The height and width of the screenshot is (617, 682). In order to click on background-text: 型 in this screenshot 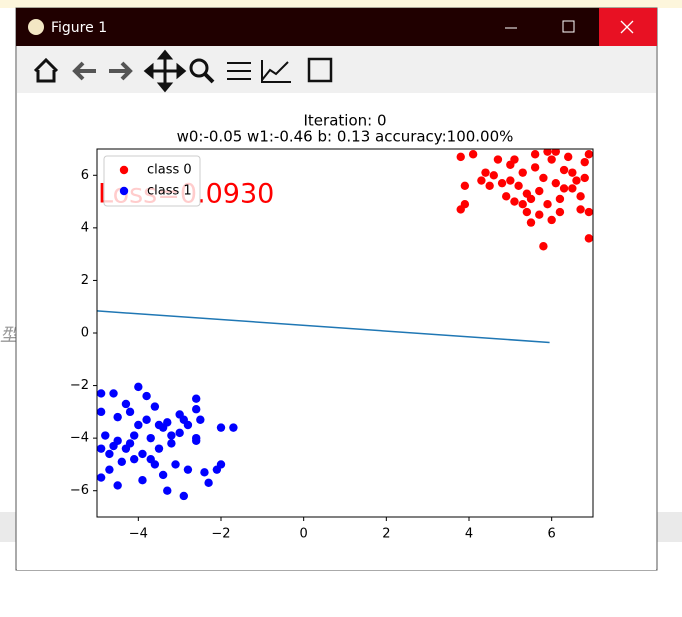, I will do `click(10, 335)`.